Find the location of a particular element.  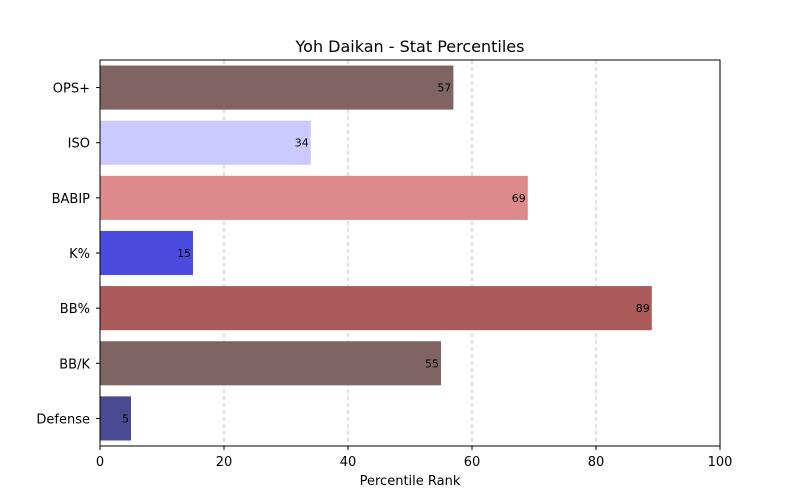

x-tick-label: 40 is located at coordinates (348, 462).